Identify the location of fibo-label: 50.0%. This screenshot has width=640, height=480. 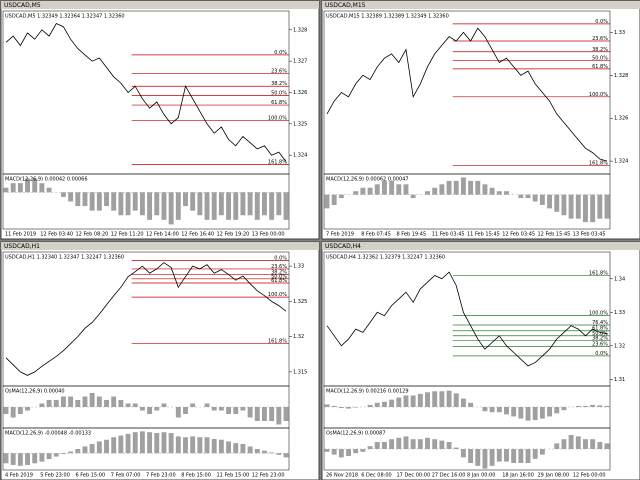
(279, 277).